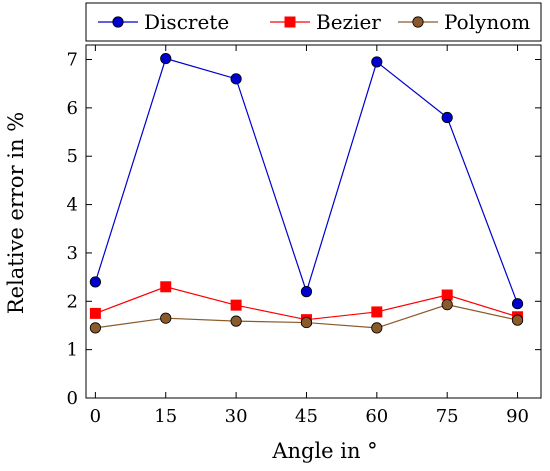  I want to click on legend: Discrete Bezier Polynom, so click(313, 22).